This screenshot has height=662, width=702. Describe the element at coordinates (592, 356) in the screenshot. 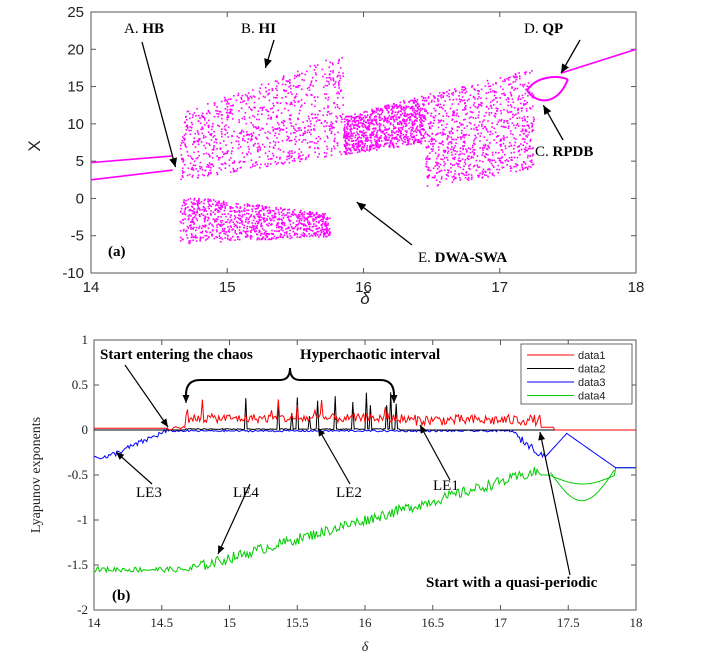

I see `legend-label: data1` at that location.